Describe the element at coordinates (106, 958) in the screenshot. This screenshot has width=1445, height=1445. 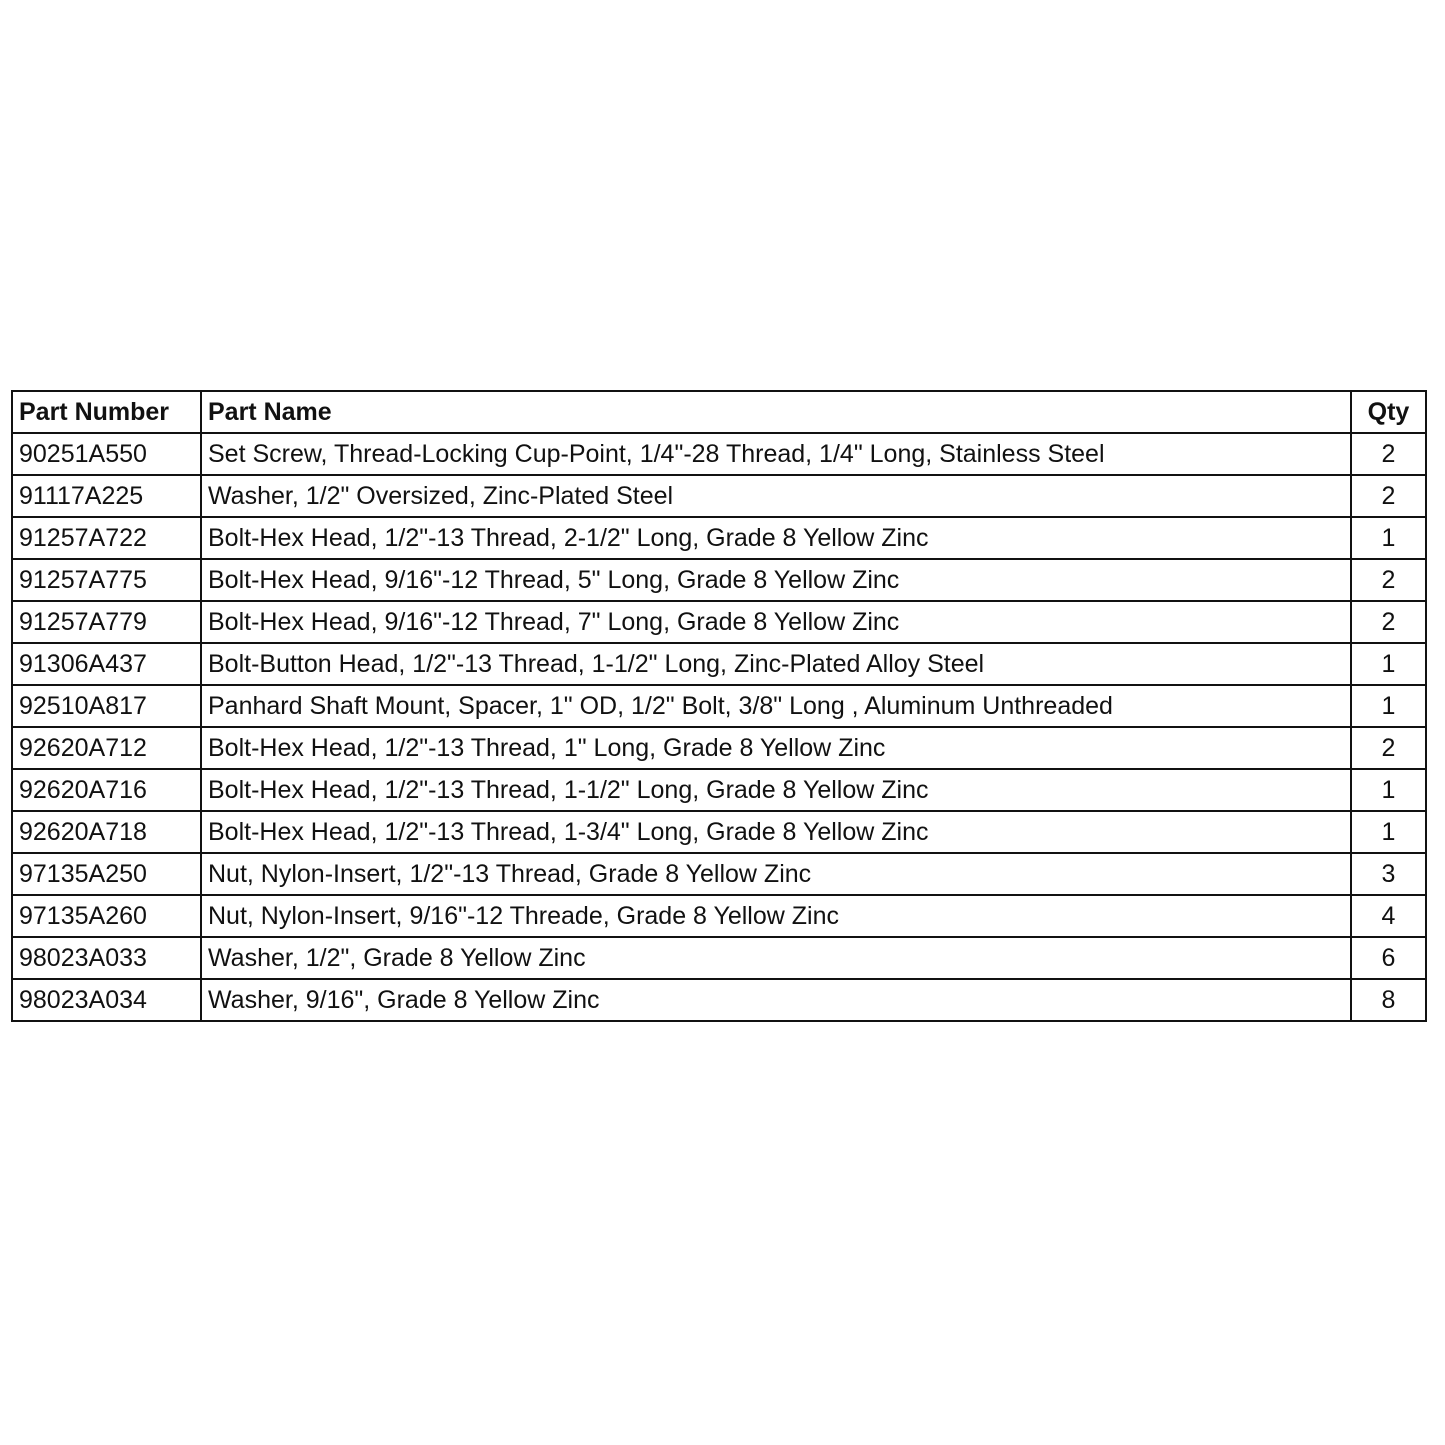
I see `part-number-cell: 98023A033` at that location.